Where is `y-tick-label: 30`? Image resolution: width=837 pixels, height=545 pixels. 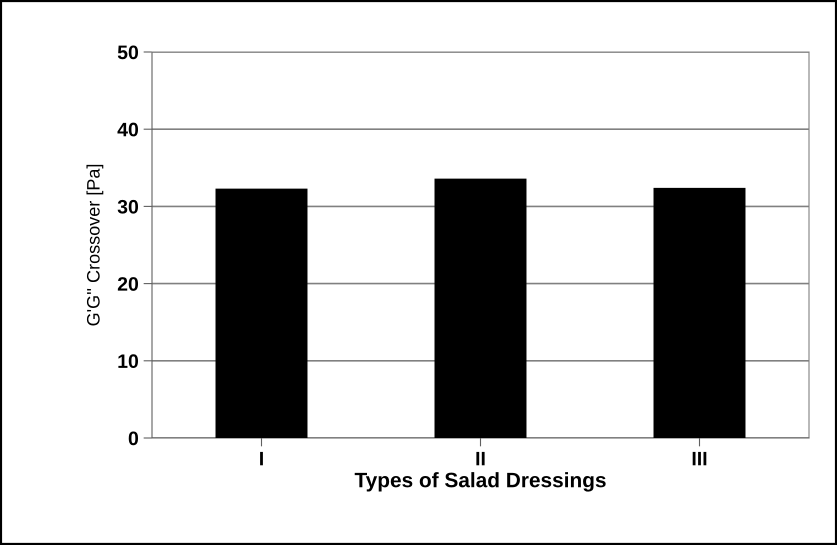
y-tick-label: 30 is located at coordinates (128, 207).